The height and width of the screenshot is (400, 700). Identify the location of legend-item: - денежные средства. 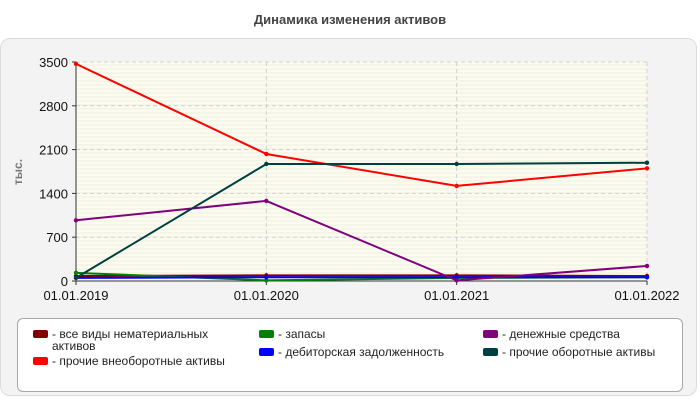
(551, 334).